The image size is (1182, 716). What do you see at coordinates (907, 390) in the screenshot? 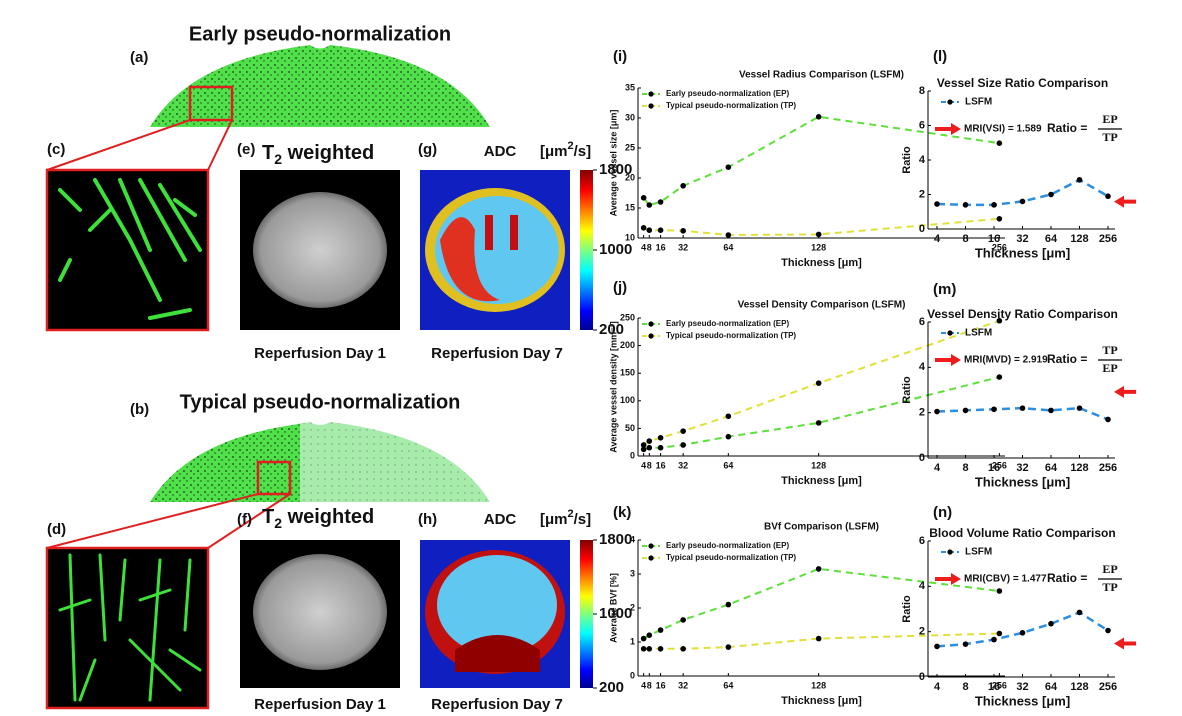
I see `y-axis-label: Ratio` at bounding box center [907, 390].